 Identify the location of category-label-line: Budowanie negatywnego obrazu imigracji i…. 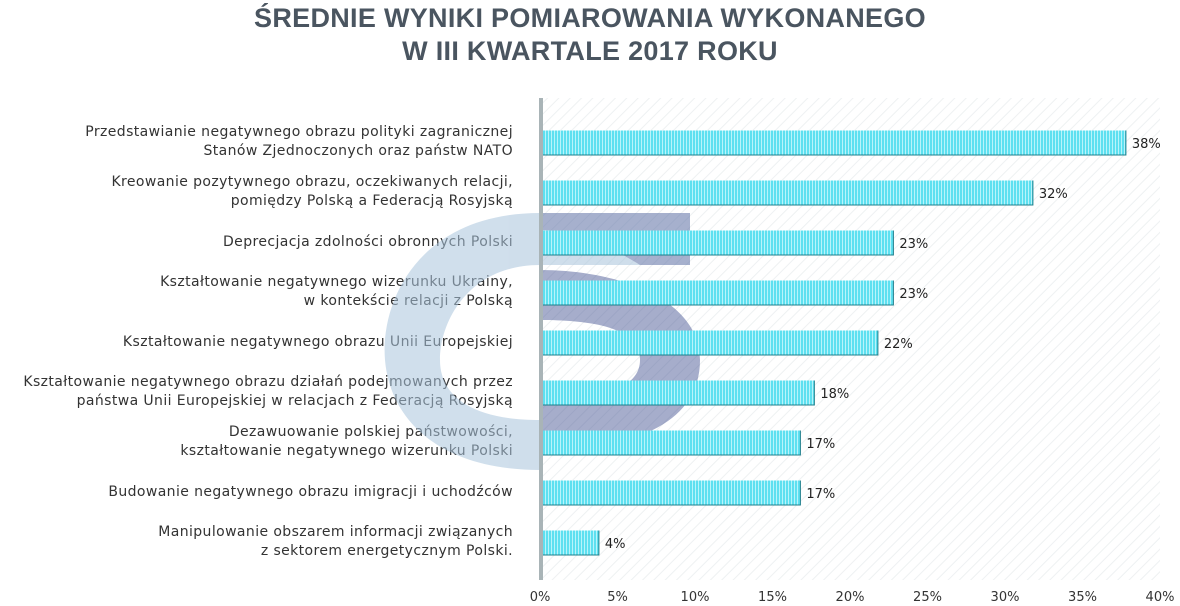
(310, 491).